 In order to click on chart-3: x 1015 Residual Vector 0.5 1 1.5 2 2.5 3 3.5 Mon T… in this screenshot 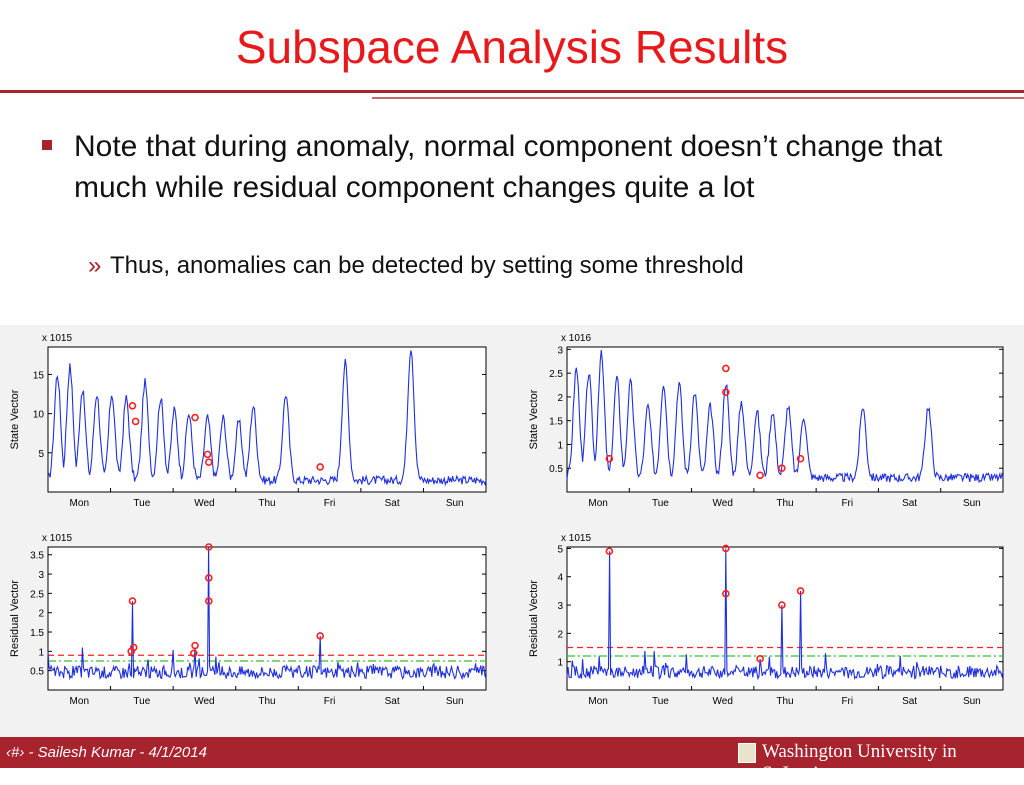, I will do `click(248, 620)`.